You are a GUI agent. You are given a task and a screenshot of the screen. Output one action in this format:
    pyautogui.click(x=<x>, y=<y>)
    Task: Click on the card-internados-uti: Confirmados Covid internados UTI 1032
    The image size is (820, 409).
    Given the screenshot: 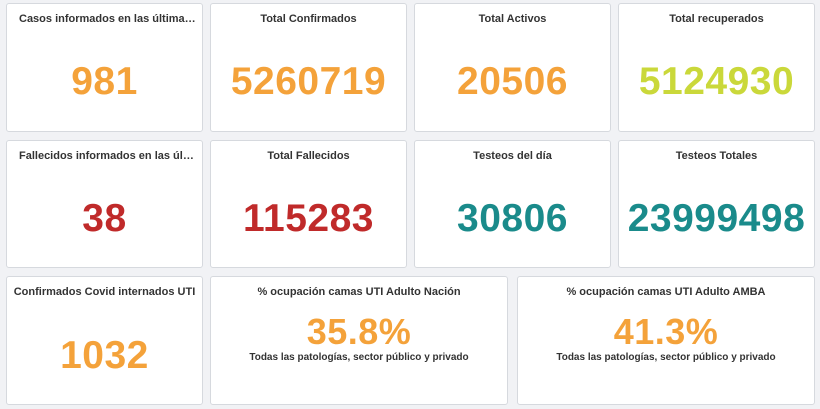 What is the action you would take?
    pyautogui.click(x=104, y=340)
    